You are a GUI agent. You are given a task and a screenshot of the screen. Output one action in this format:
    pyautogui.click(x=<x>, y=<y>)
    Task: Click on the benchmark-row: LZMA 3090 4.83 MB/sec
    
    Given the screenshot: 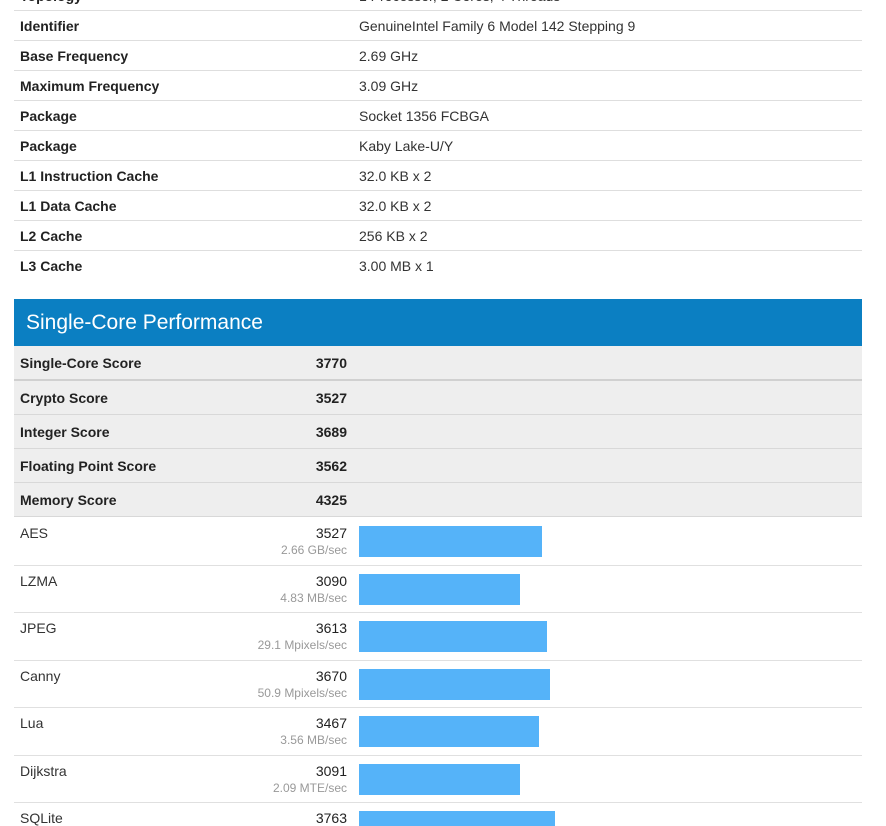 What is the action you would take?
    pyautogui.click(x=438, y=589)
    